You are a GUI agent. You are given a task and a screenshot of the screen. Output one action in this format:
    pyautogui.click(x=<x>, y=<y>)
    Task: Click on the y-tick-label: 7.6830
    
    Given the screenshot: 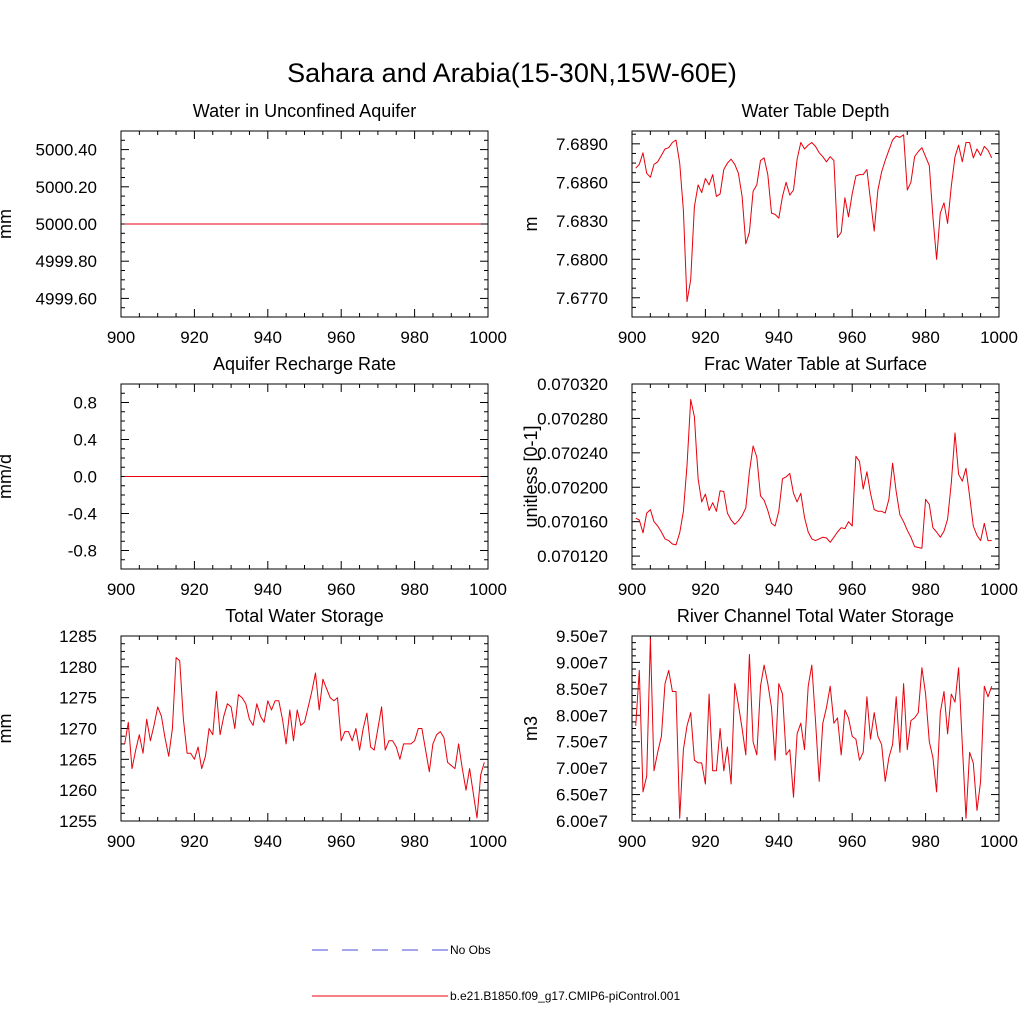 What is the action you would take?
    pyautogui.click(x=582, y=221)
    